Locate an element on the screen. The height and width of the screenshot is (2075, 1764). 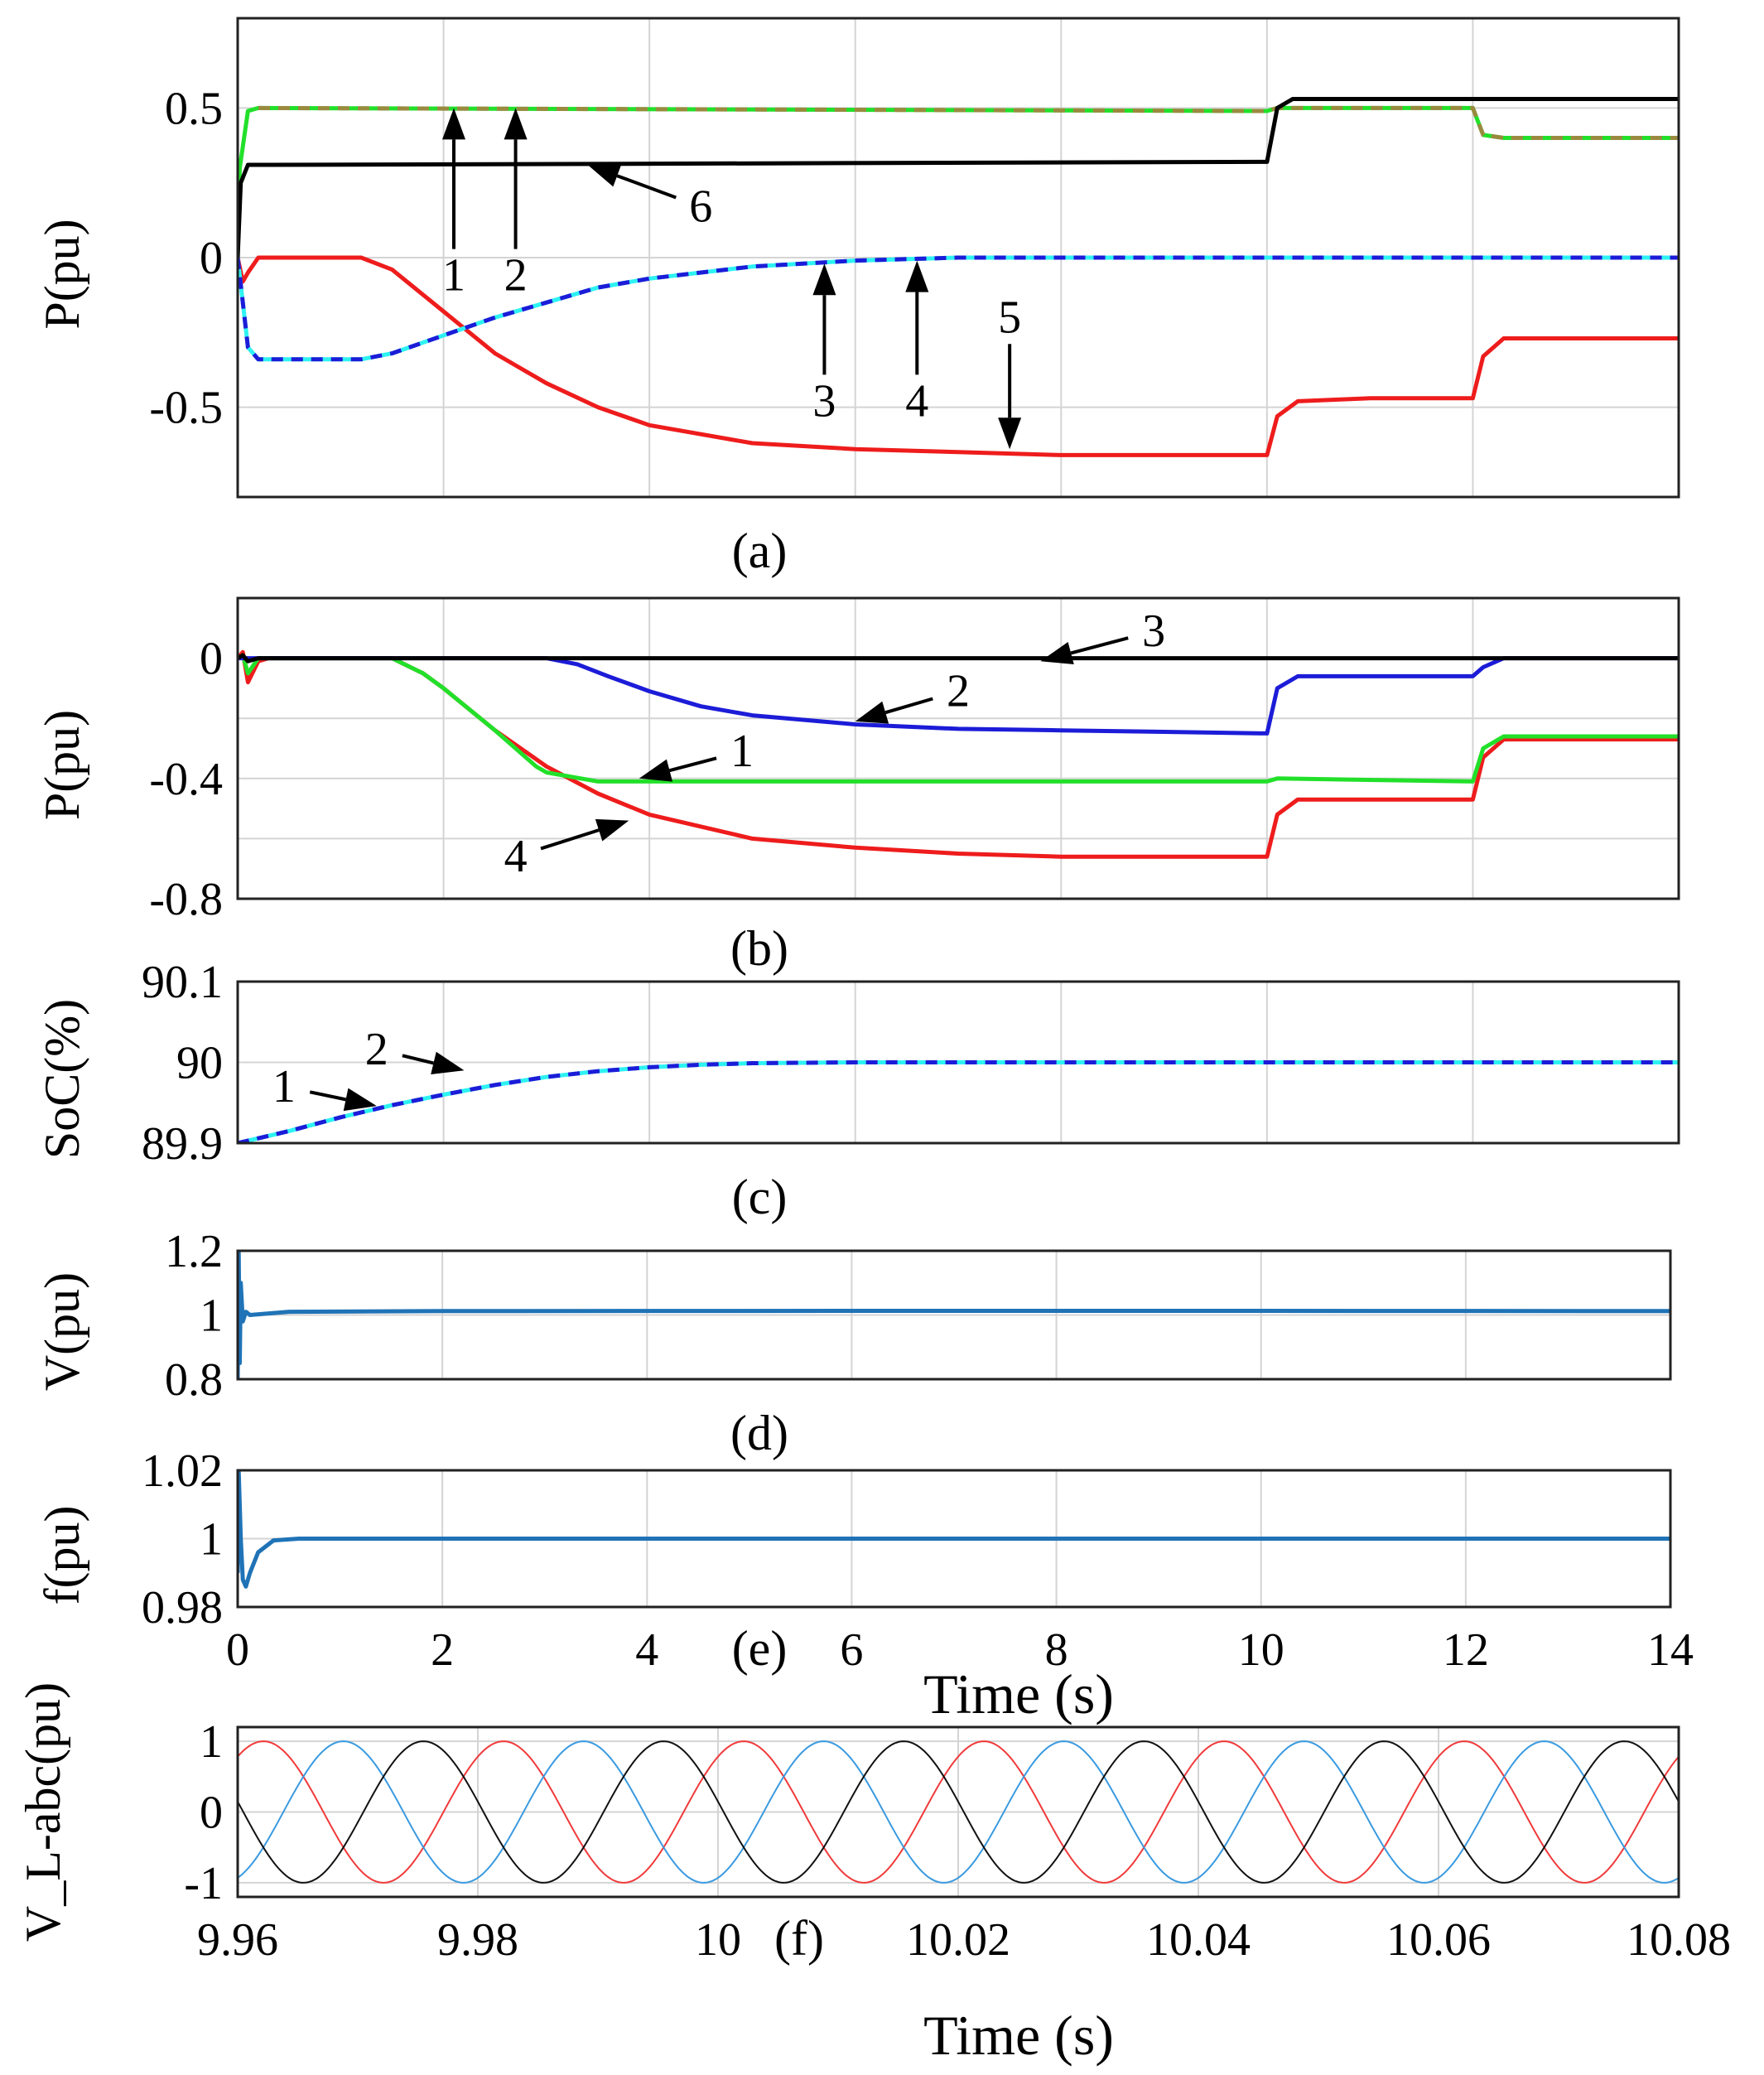
x-tick-label: 0 is located at coordinates (237, 1650).